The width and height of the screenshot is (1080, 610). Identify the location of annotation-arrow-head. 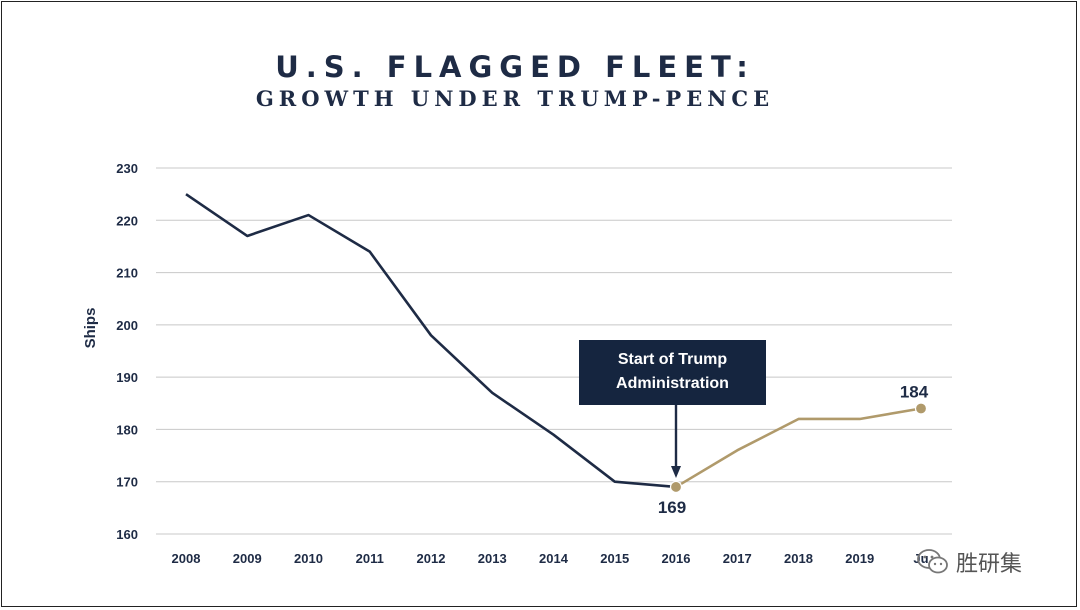
(676, 472).